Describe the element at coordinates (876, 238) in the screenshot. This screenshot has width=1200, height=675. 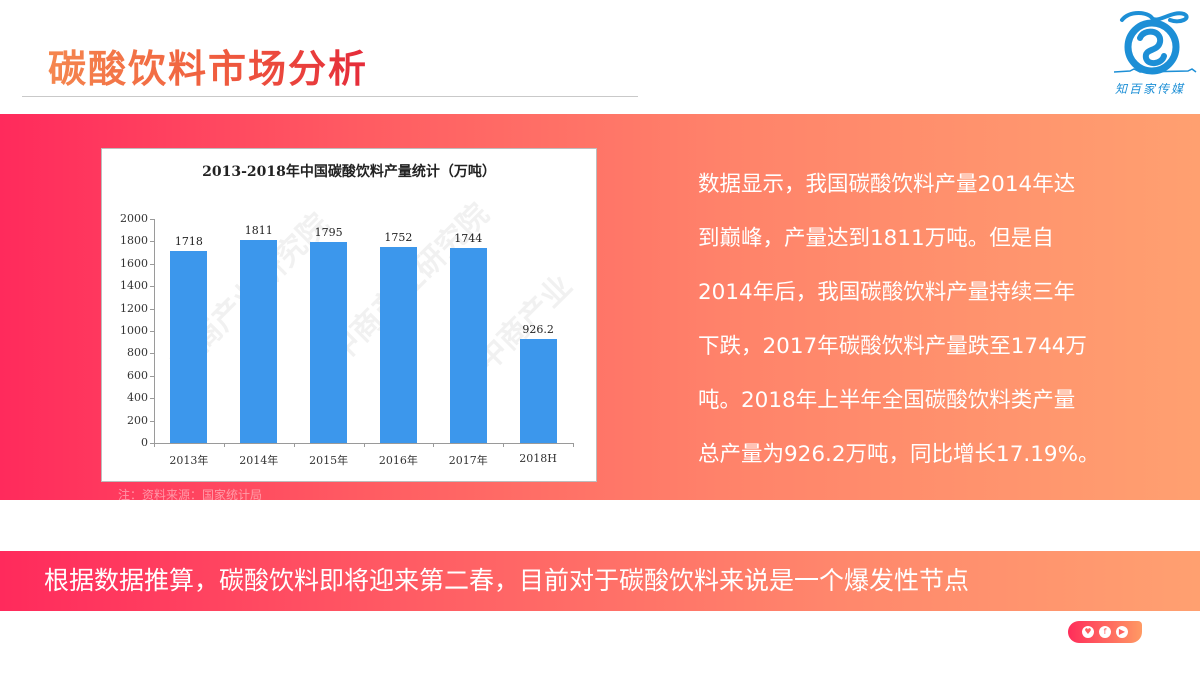
I see `description-line: 到巅峰，产量达到1811万吨。但是自` at that location.